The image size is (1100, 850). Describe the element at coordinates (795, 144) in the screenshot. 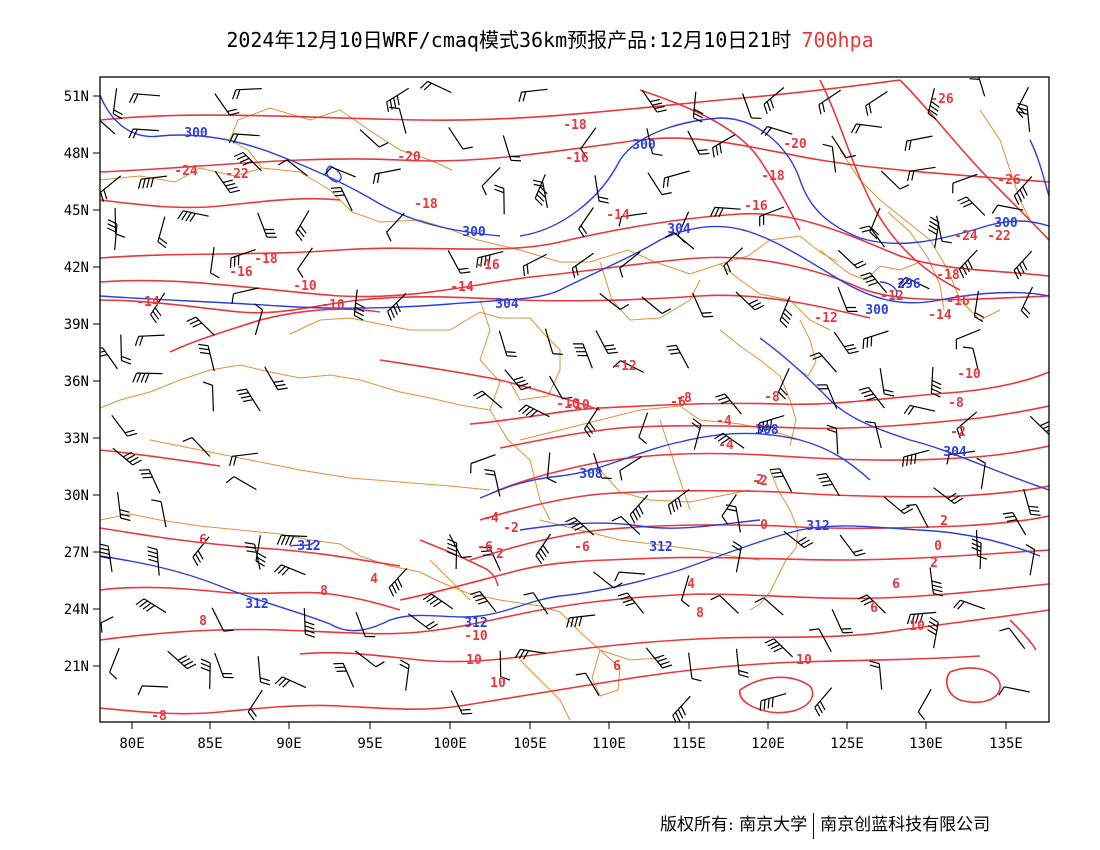

I see `temperature-label: -20` at that location.